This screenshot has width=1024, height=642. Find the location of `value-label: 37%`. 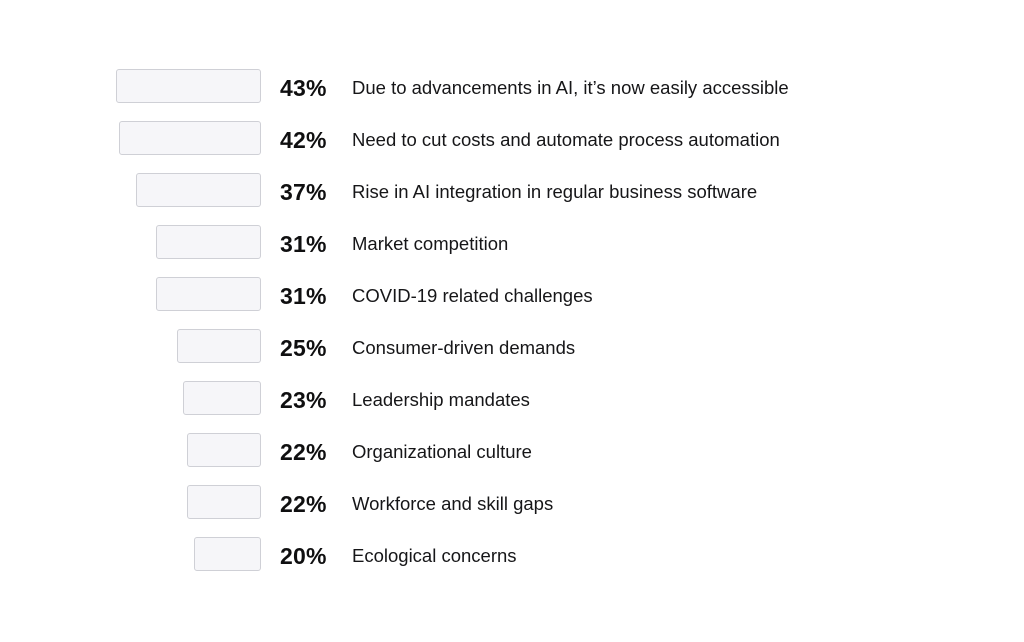

value-label: 37% is located at coordinates (303, 192).